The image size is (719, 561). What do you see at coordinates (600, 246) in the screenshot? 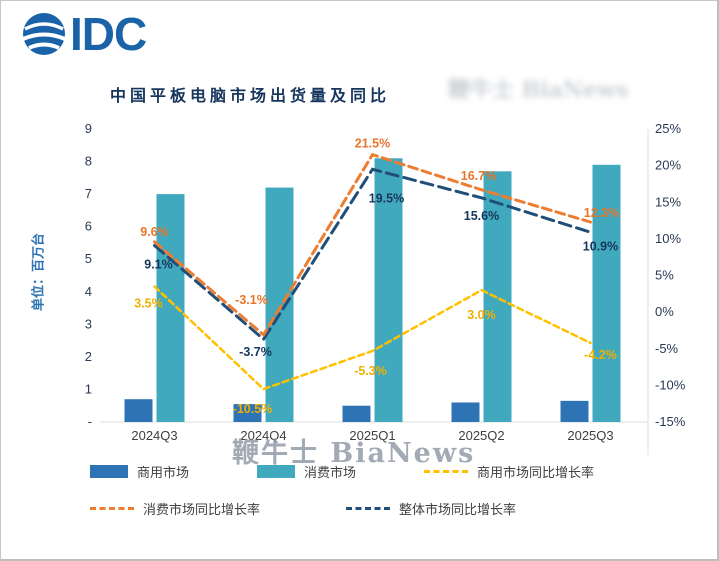
I see `data-label: 10.9%` at bounding box center [600, 246].